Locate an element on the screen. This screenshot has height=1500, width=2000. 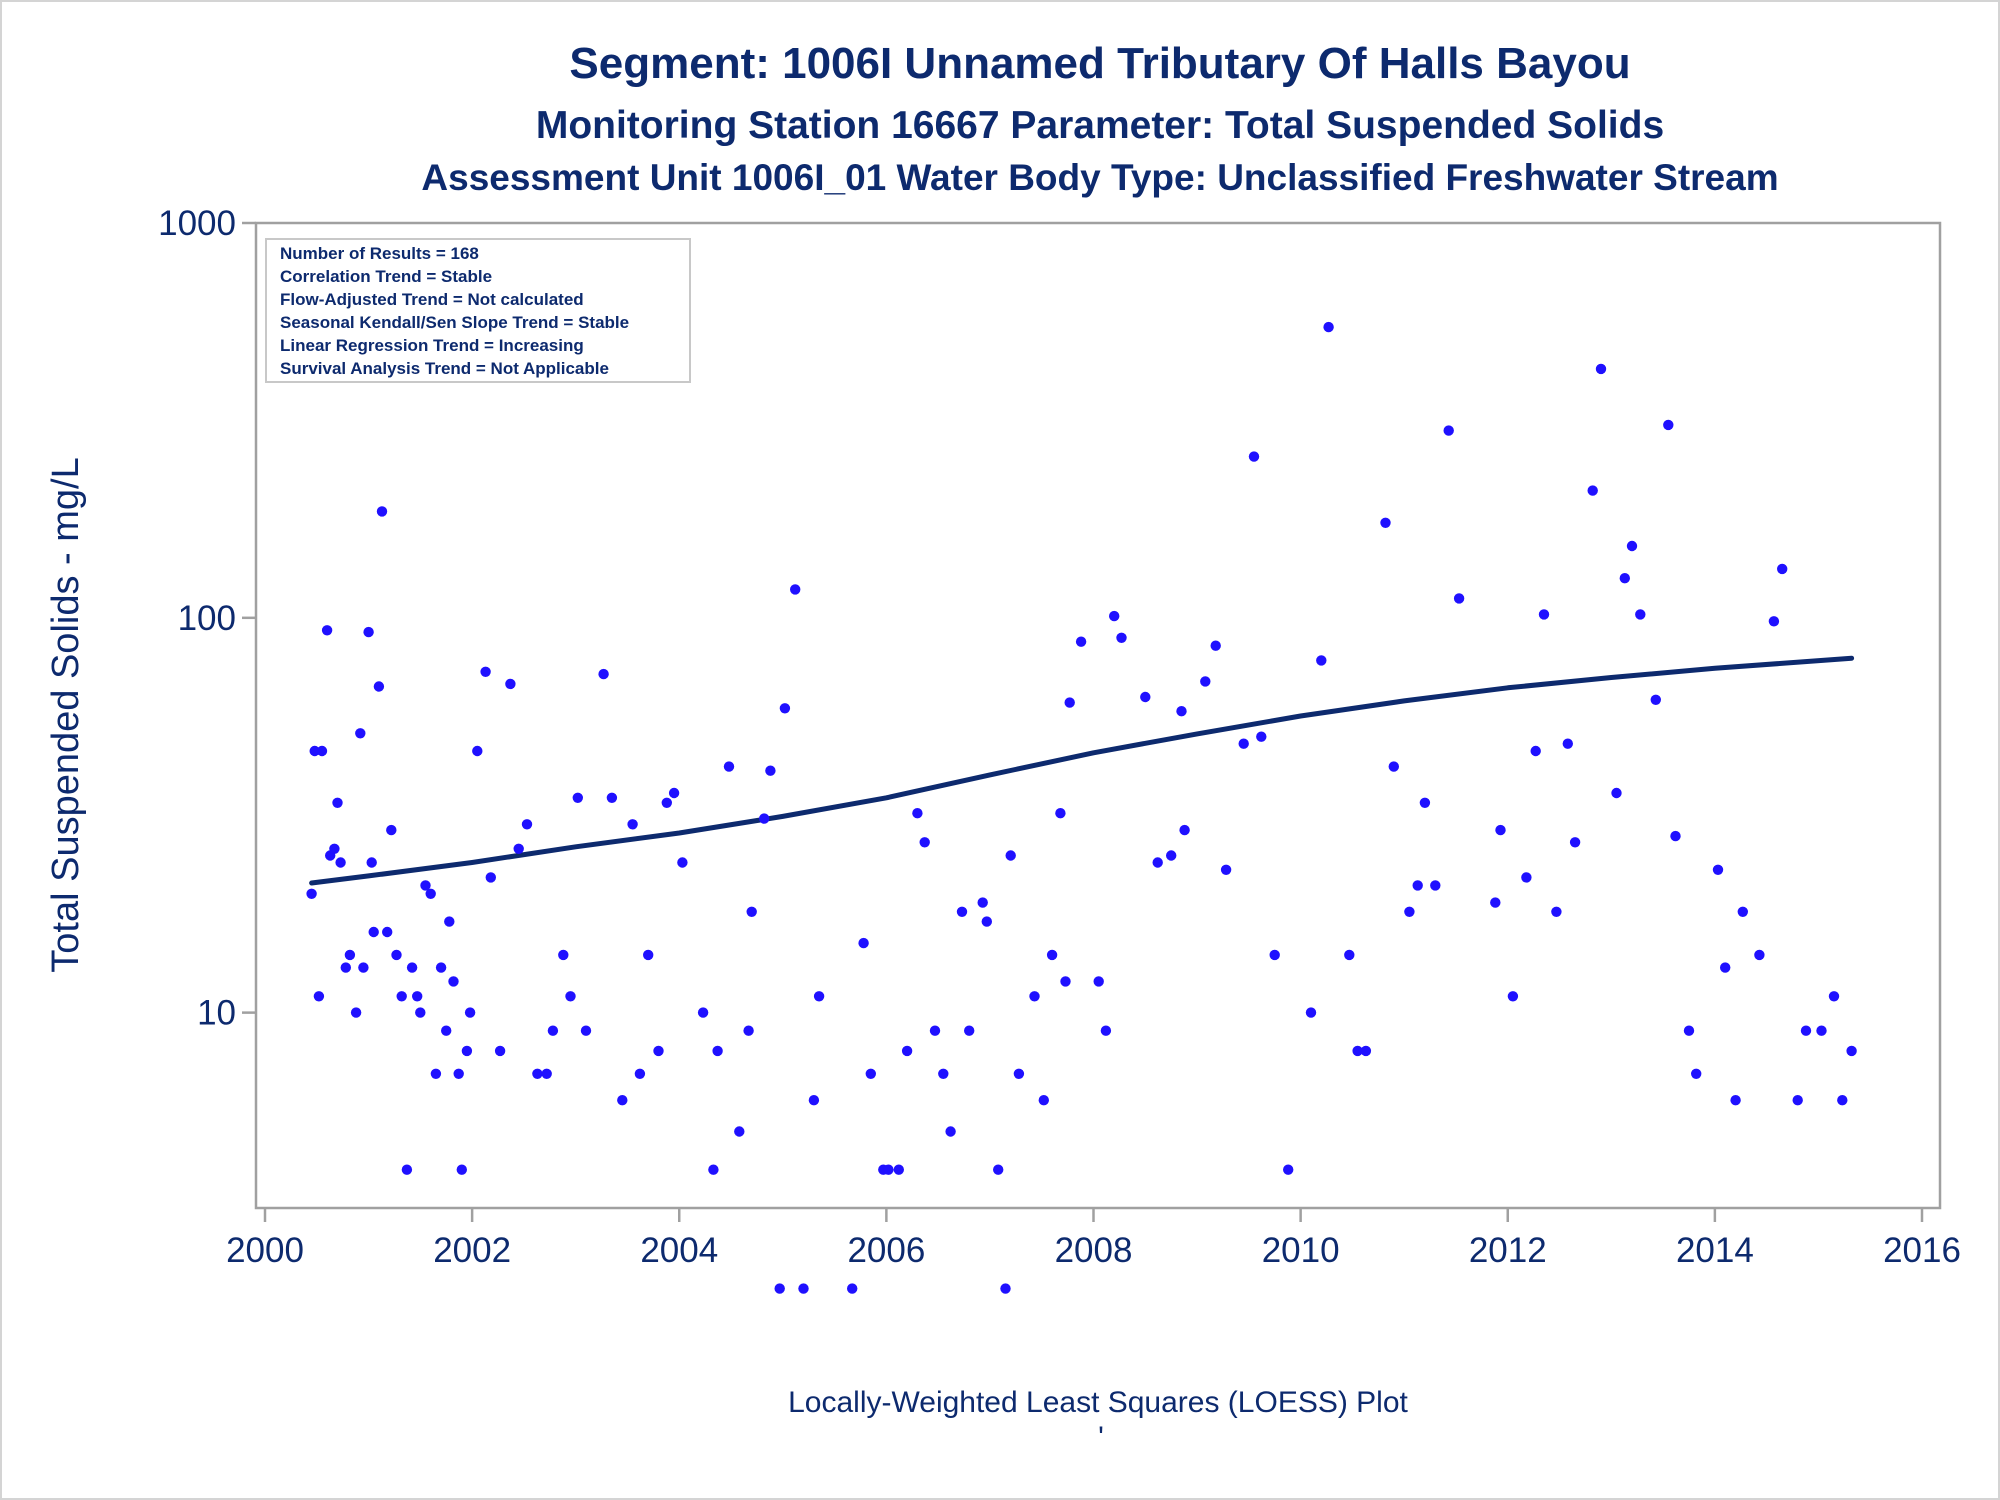
loess-trend-layer is located at coordinates (1082, 770).